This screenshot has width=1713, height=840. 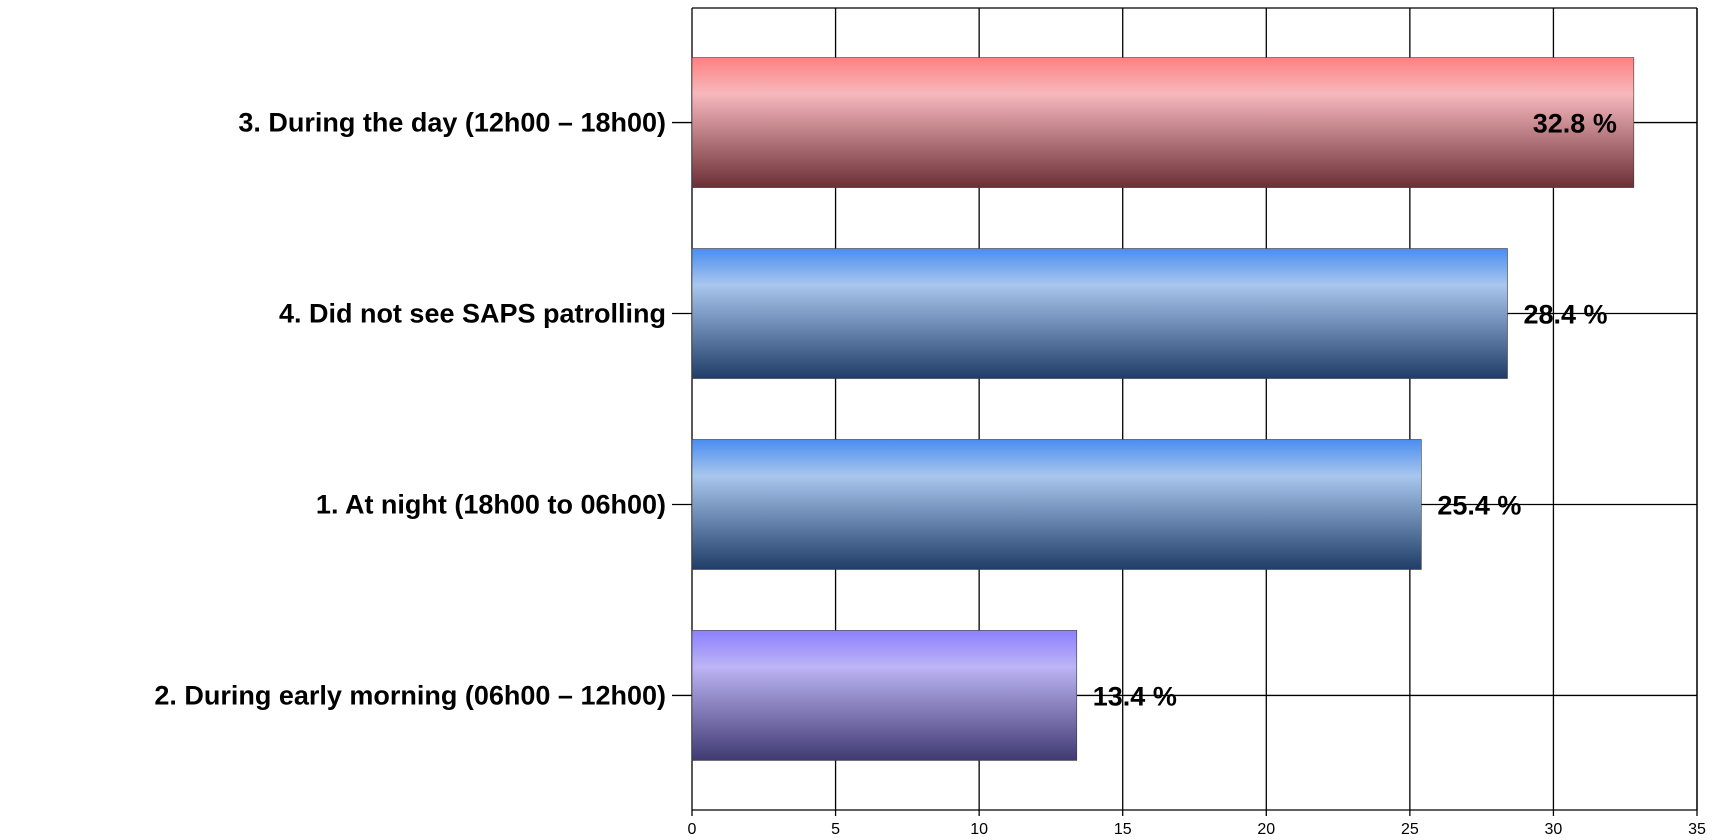 I want to click on category-label: 4. Did not see SAPS patrolling, so click(x=472, y=314).